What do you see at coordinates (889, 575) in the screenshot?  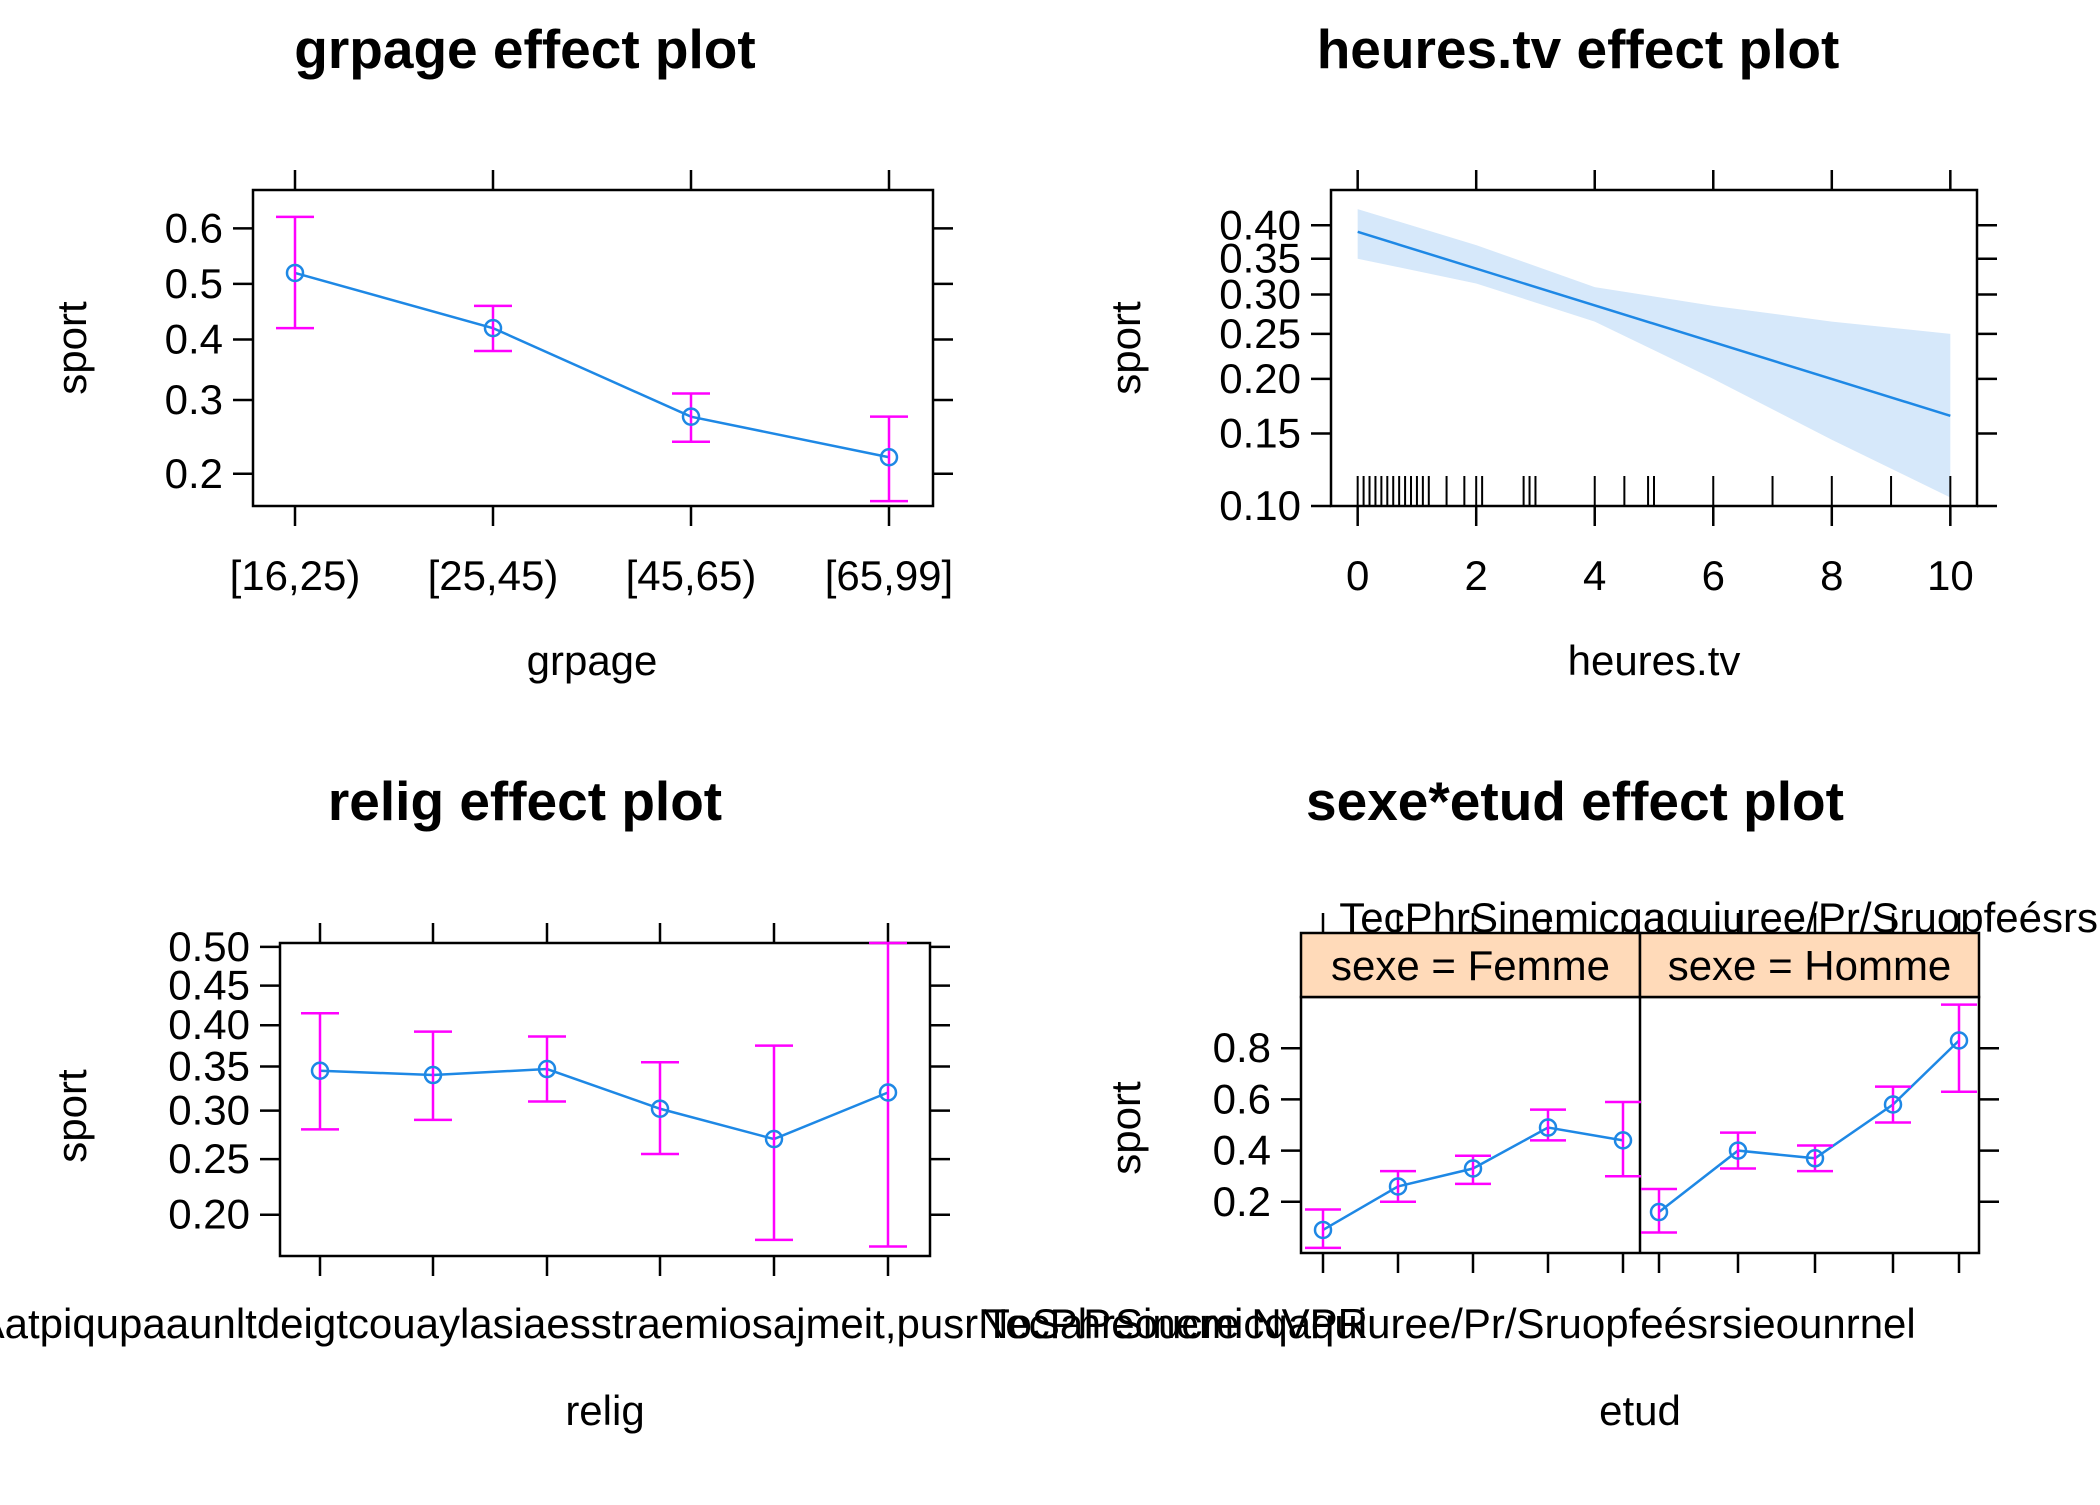 I see `x-tick-label: [65,99]` at bounding box center [889, 575].